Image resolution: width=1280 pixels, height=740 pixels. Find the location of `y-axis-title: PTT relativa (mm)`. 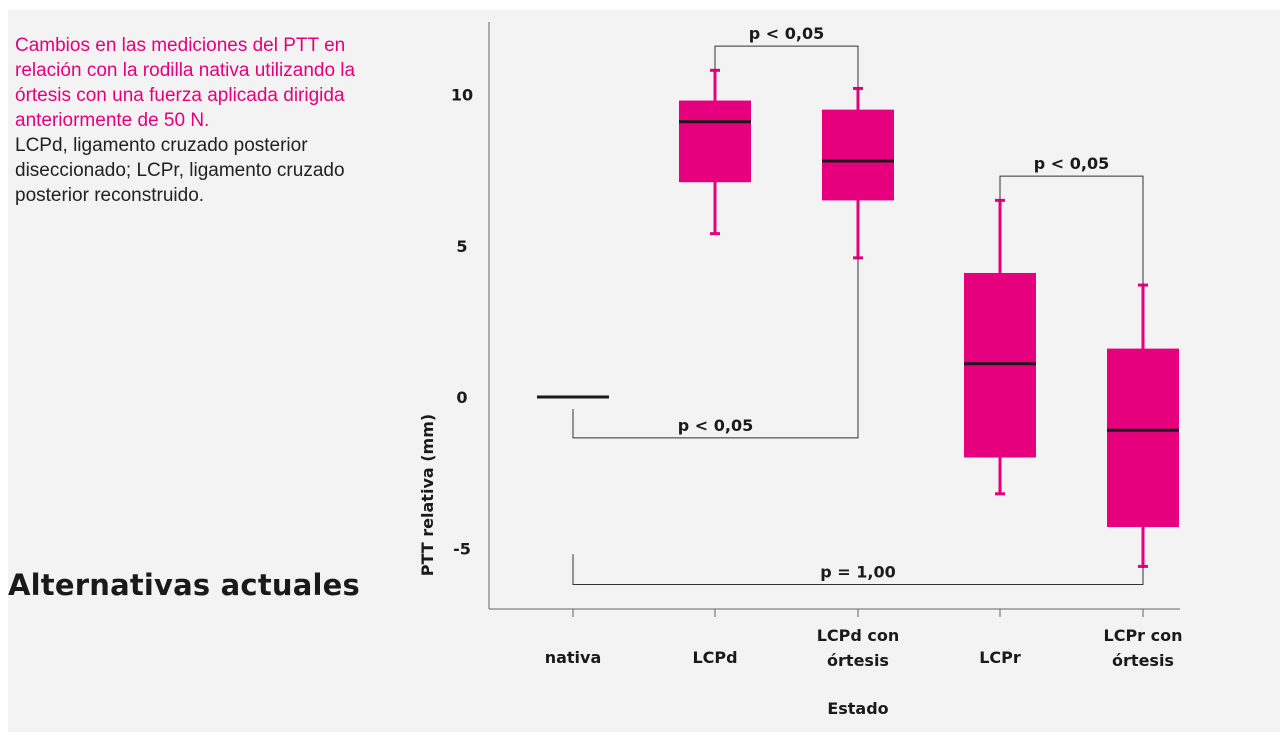

y-axis-title: PTT relativa (mm) is located at coordinates (427, 495).